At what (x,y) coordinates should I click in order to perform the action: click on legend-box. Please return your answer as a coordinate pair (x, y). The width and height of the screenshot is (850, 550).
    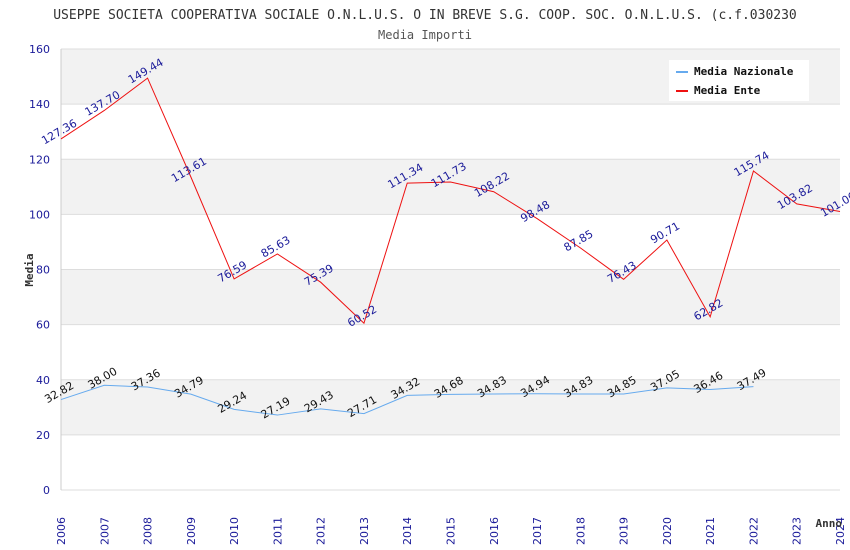
    Looking at the image, I should click on (739, 80).